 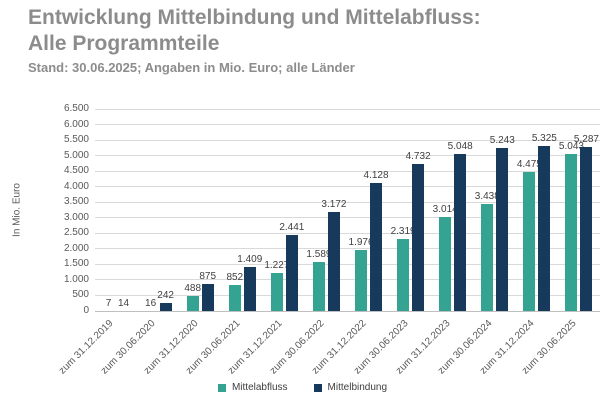 What do you see at coordinates (249, 282) in the screenshot?
I see `bar-mittelbindung: 1.409` at bounding box center [249, 282].